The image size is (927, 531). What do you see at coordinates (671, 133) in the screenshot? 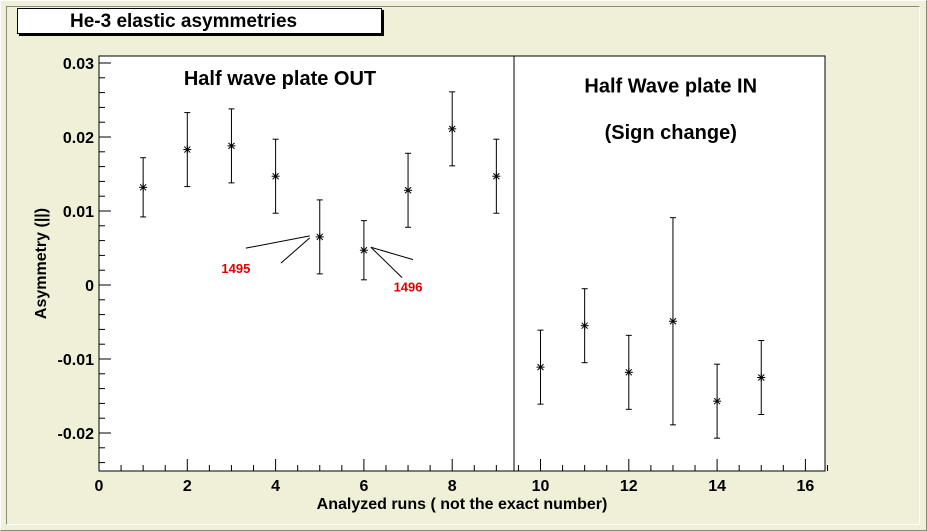
I see `region-annotation: (Sign change)` at bounding box center [671, 133].